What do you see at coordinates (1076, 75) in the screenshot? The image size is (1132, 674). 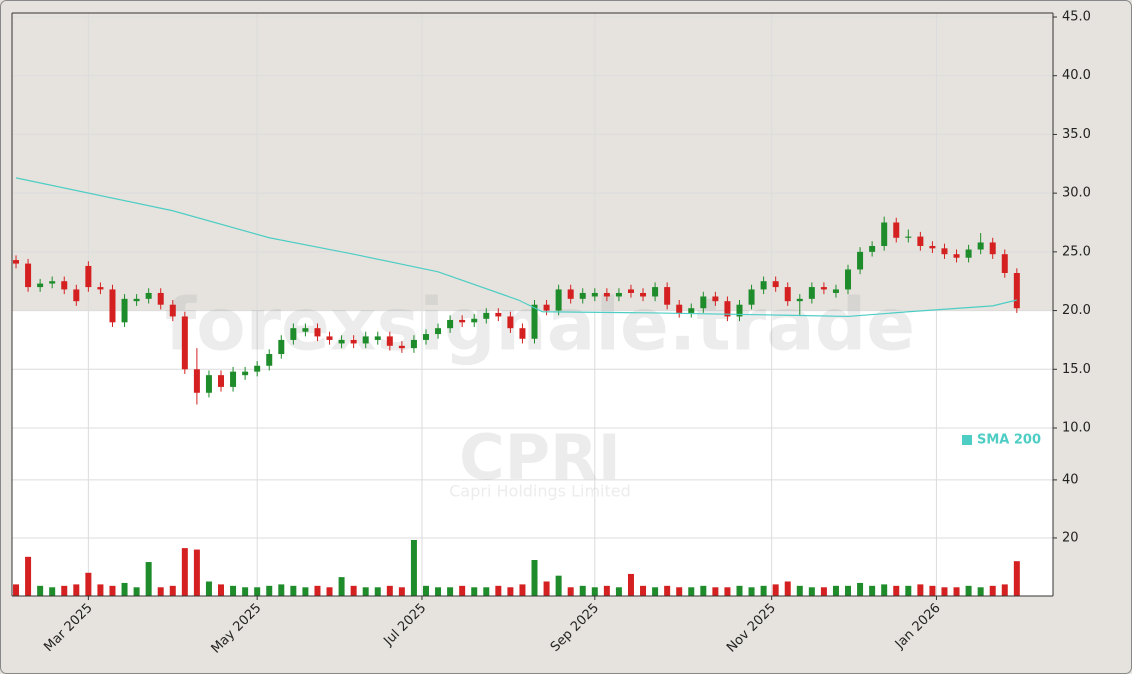 I see `y-tick-label: 40.0` at bounding box center [1076, 75].